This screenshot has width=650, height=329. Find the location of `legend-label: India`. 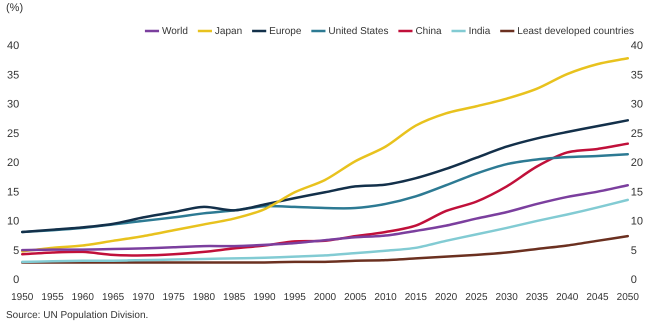

legend-label: India is located at coordinates (479, 31).